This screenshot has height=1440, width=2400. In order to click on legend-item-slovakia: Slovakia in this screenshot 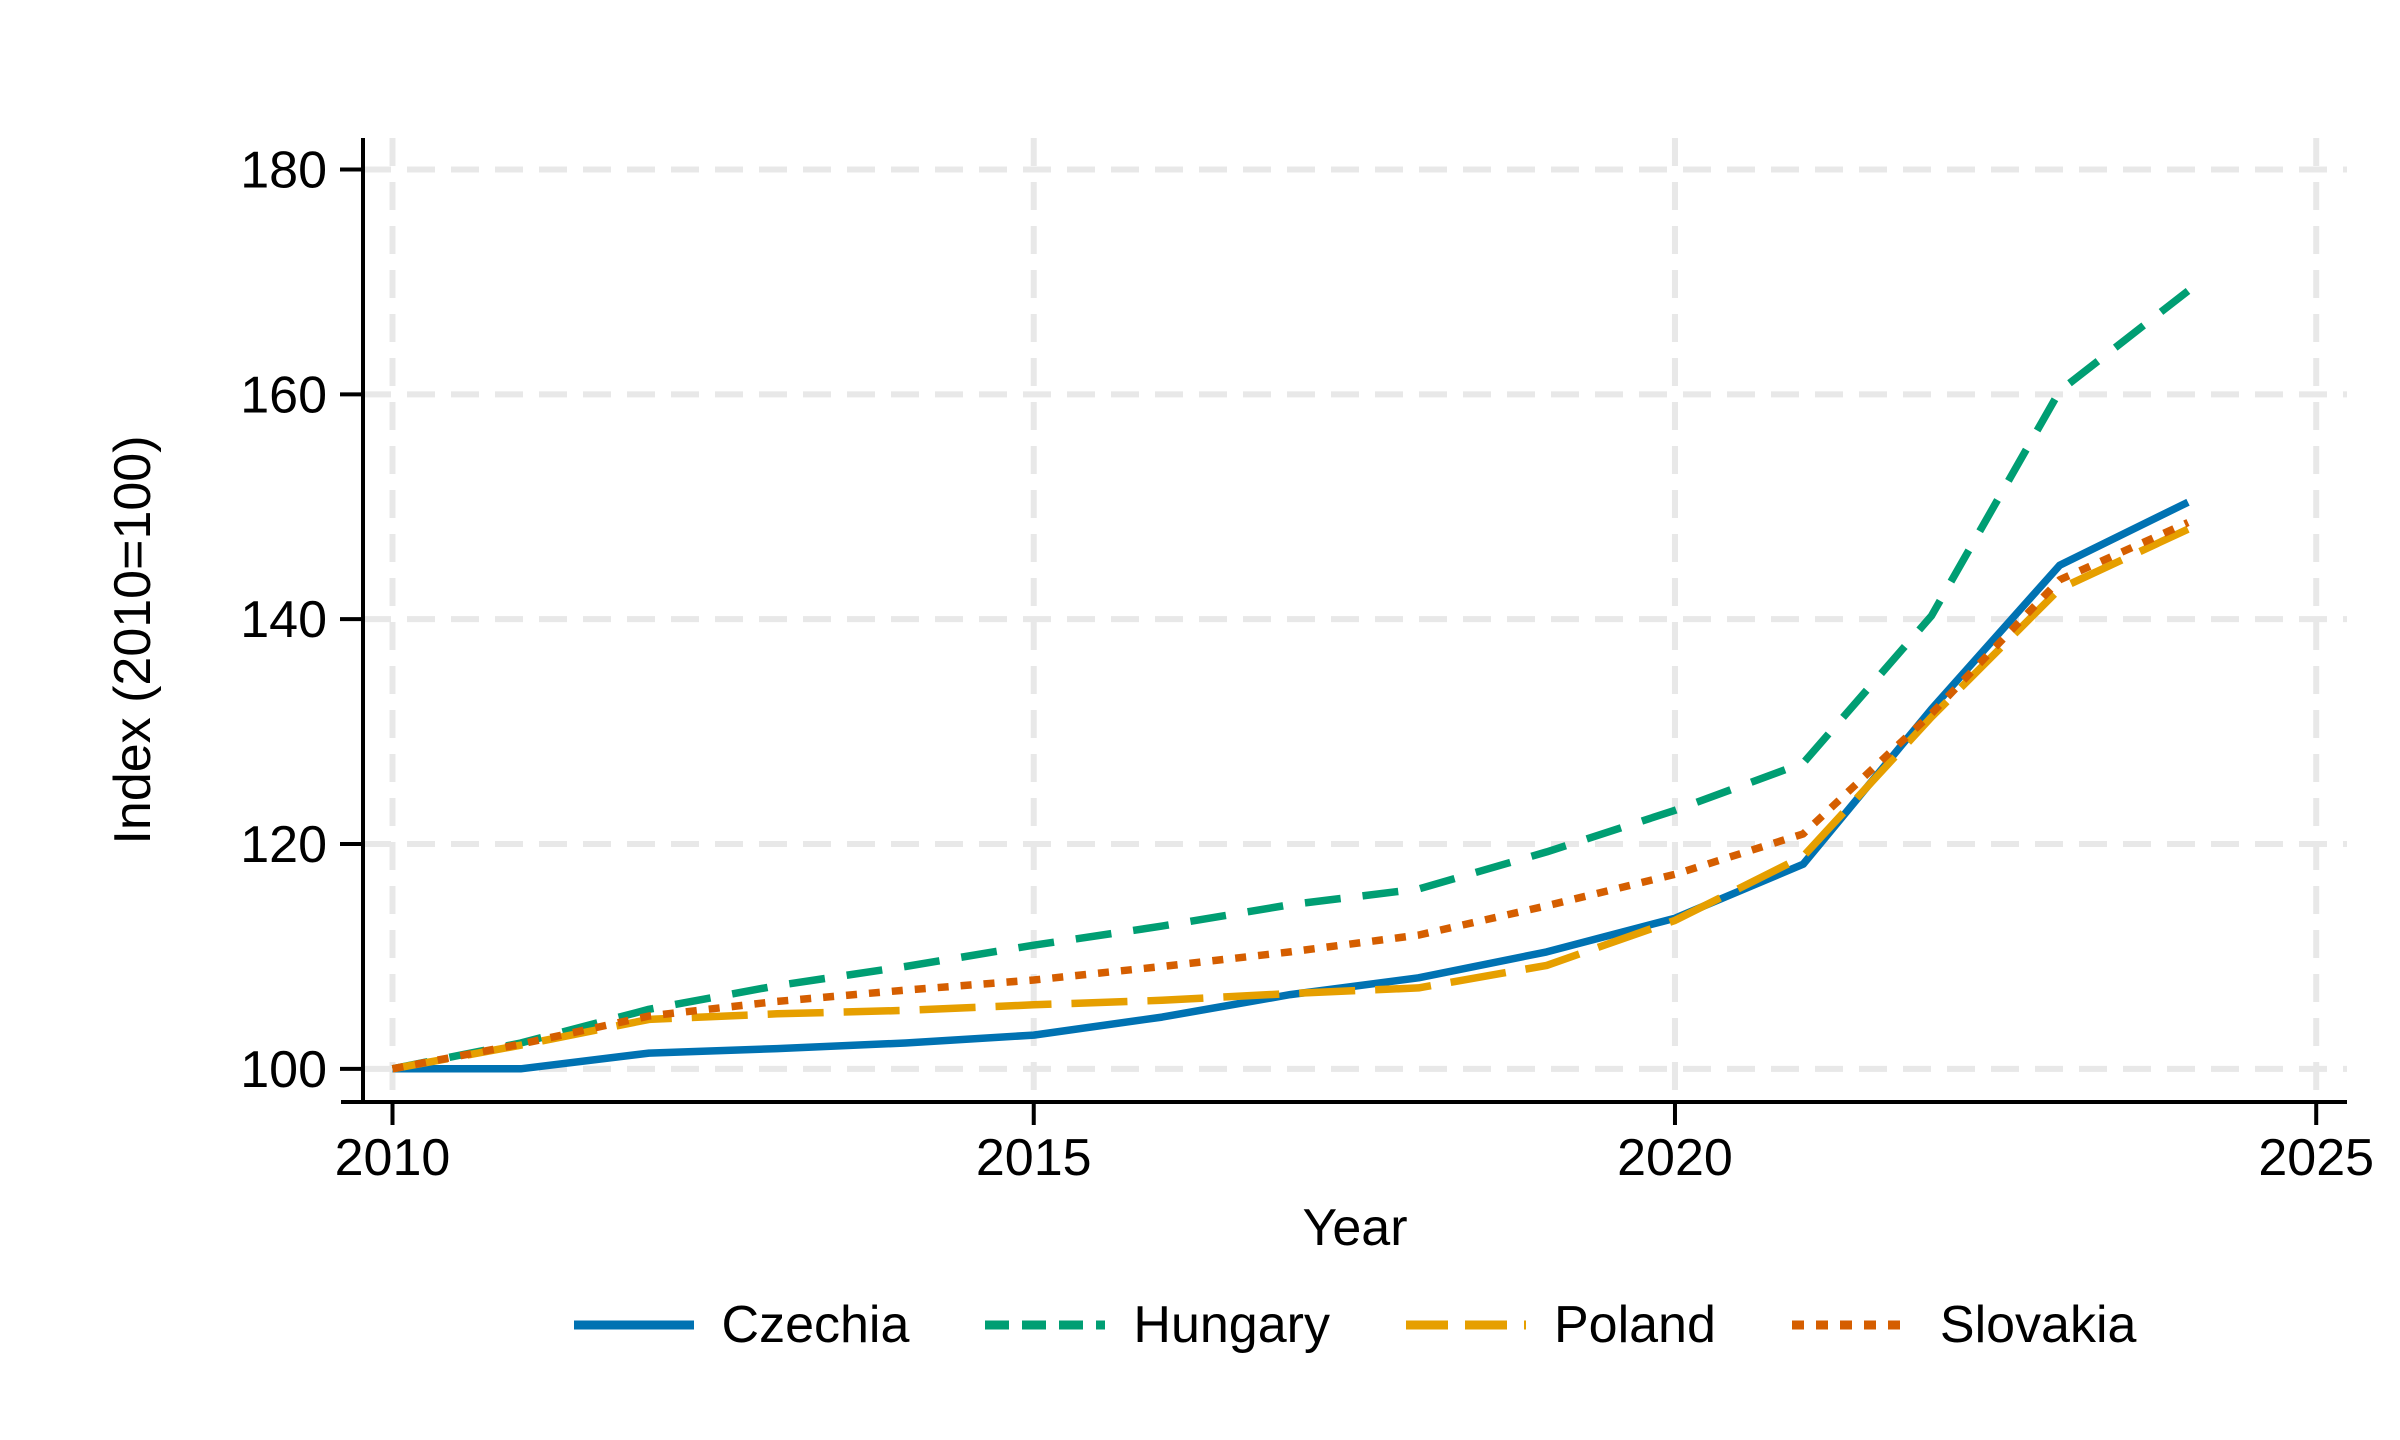, I will do `click(1964, 1325)`.